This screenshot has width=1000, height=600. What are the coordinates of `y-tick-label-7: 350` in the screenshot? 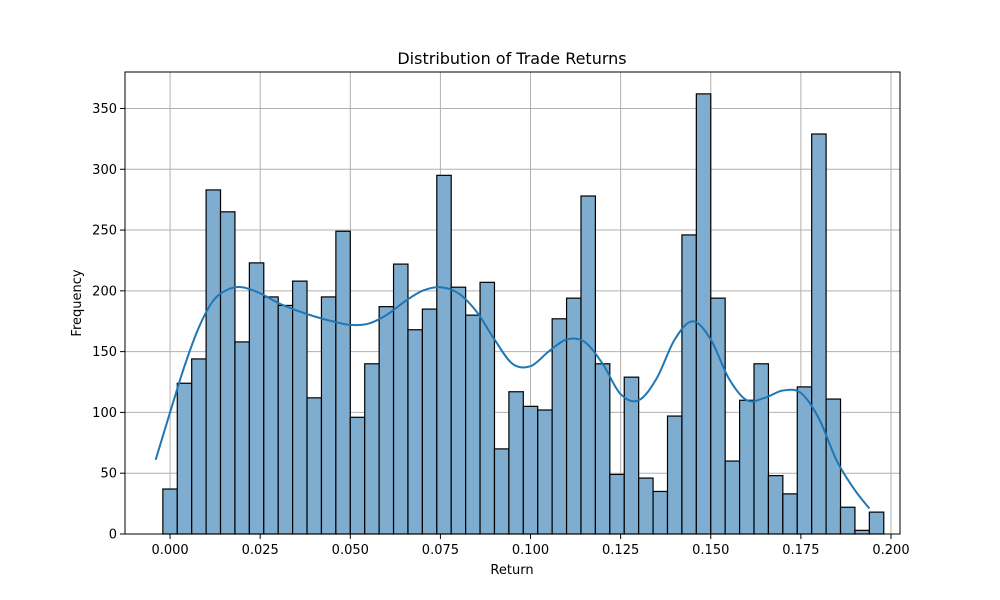 It's located at (104, 109).